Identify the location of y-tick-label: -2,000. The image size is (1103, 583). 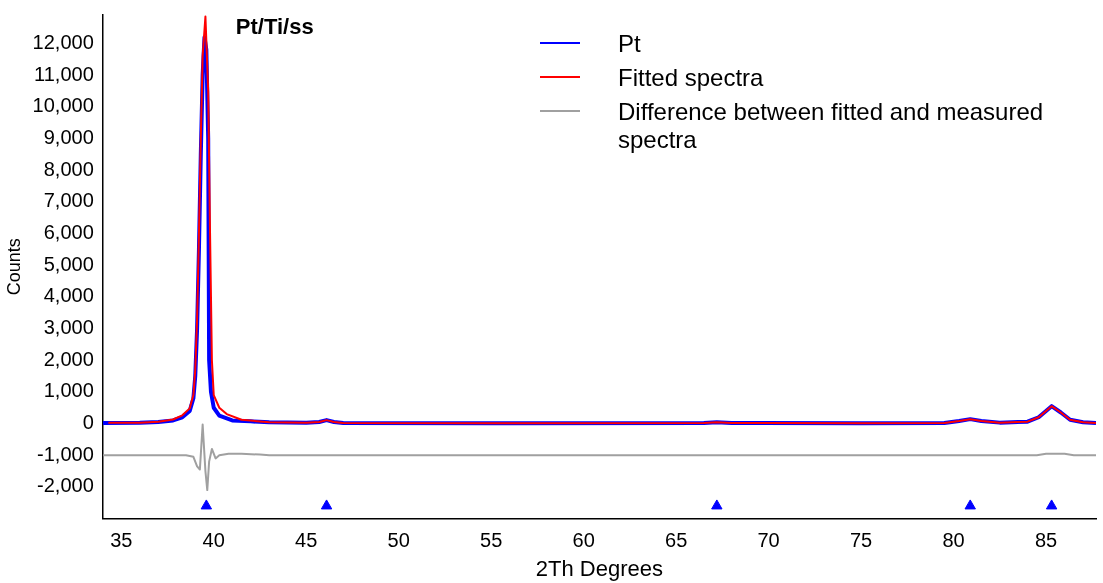
(65, 485).